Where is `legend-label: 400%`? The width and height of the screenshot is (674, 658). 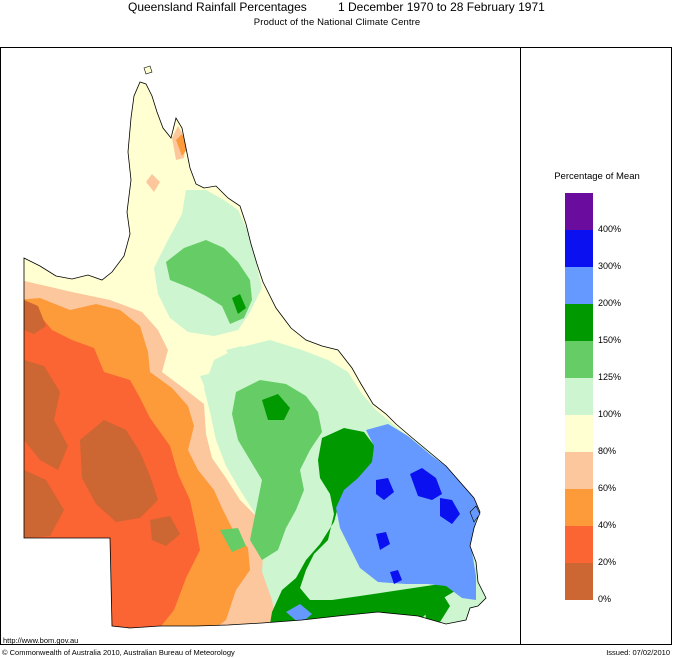 legend-label: 400% is located at coordinates (610, 229).